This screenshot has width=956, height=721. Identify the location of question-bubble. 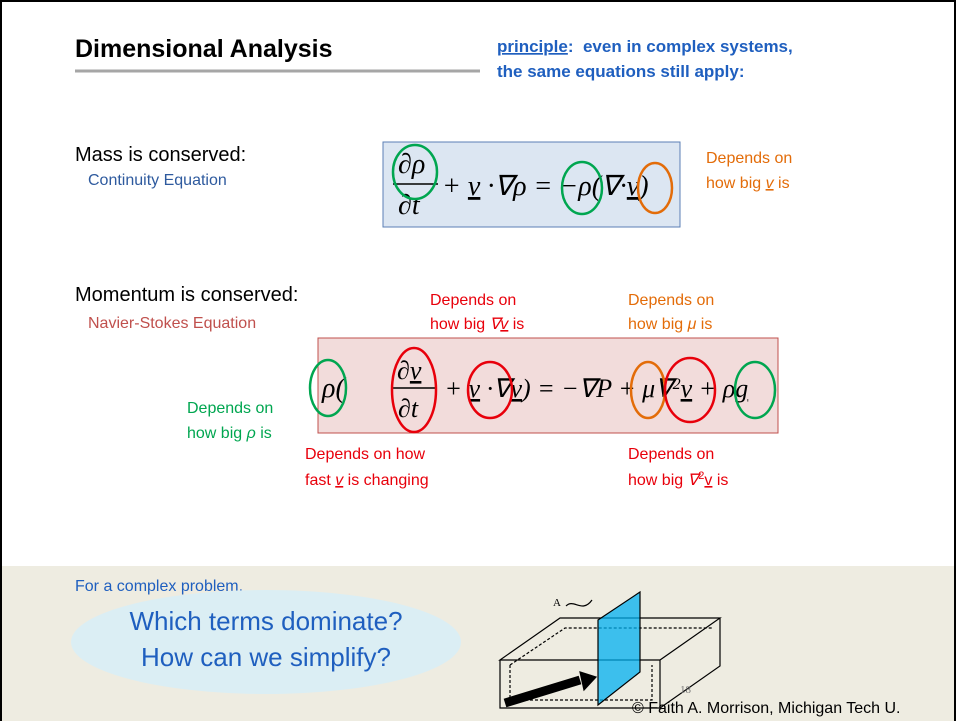
(266, 642).